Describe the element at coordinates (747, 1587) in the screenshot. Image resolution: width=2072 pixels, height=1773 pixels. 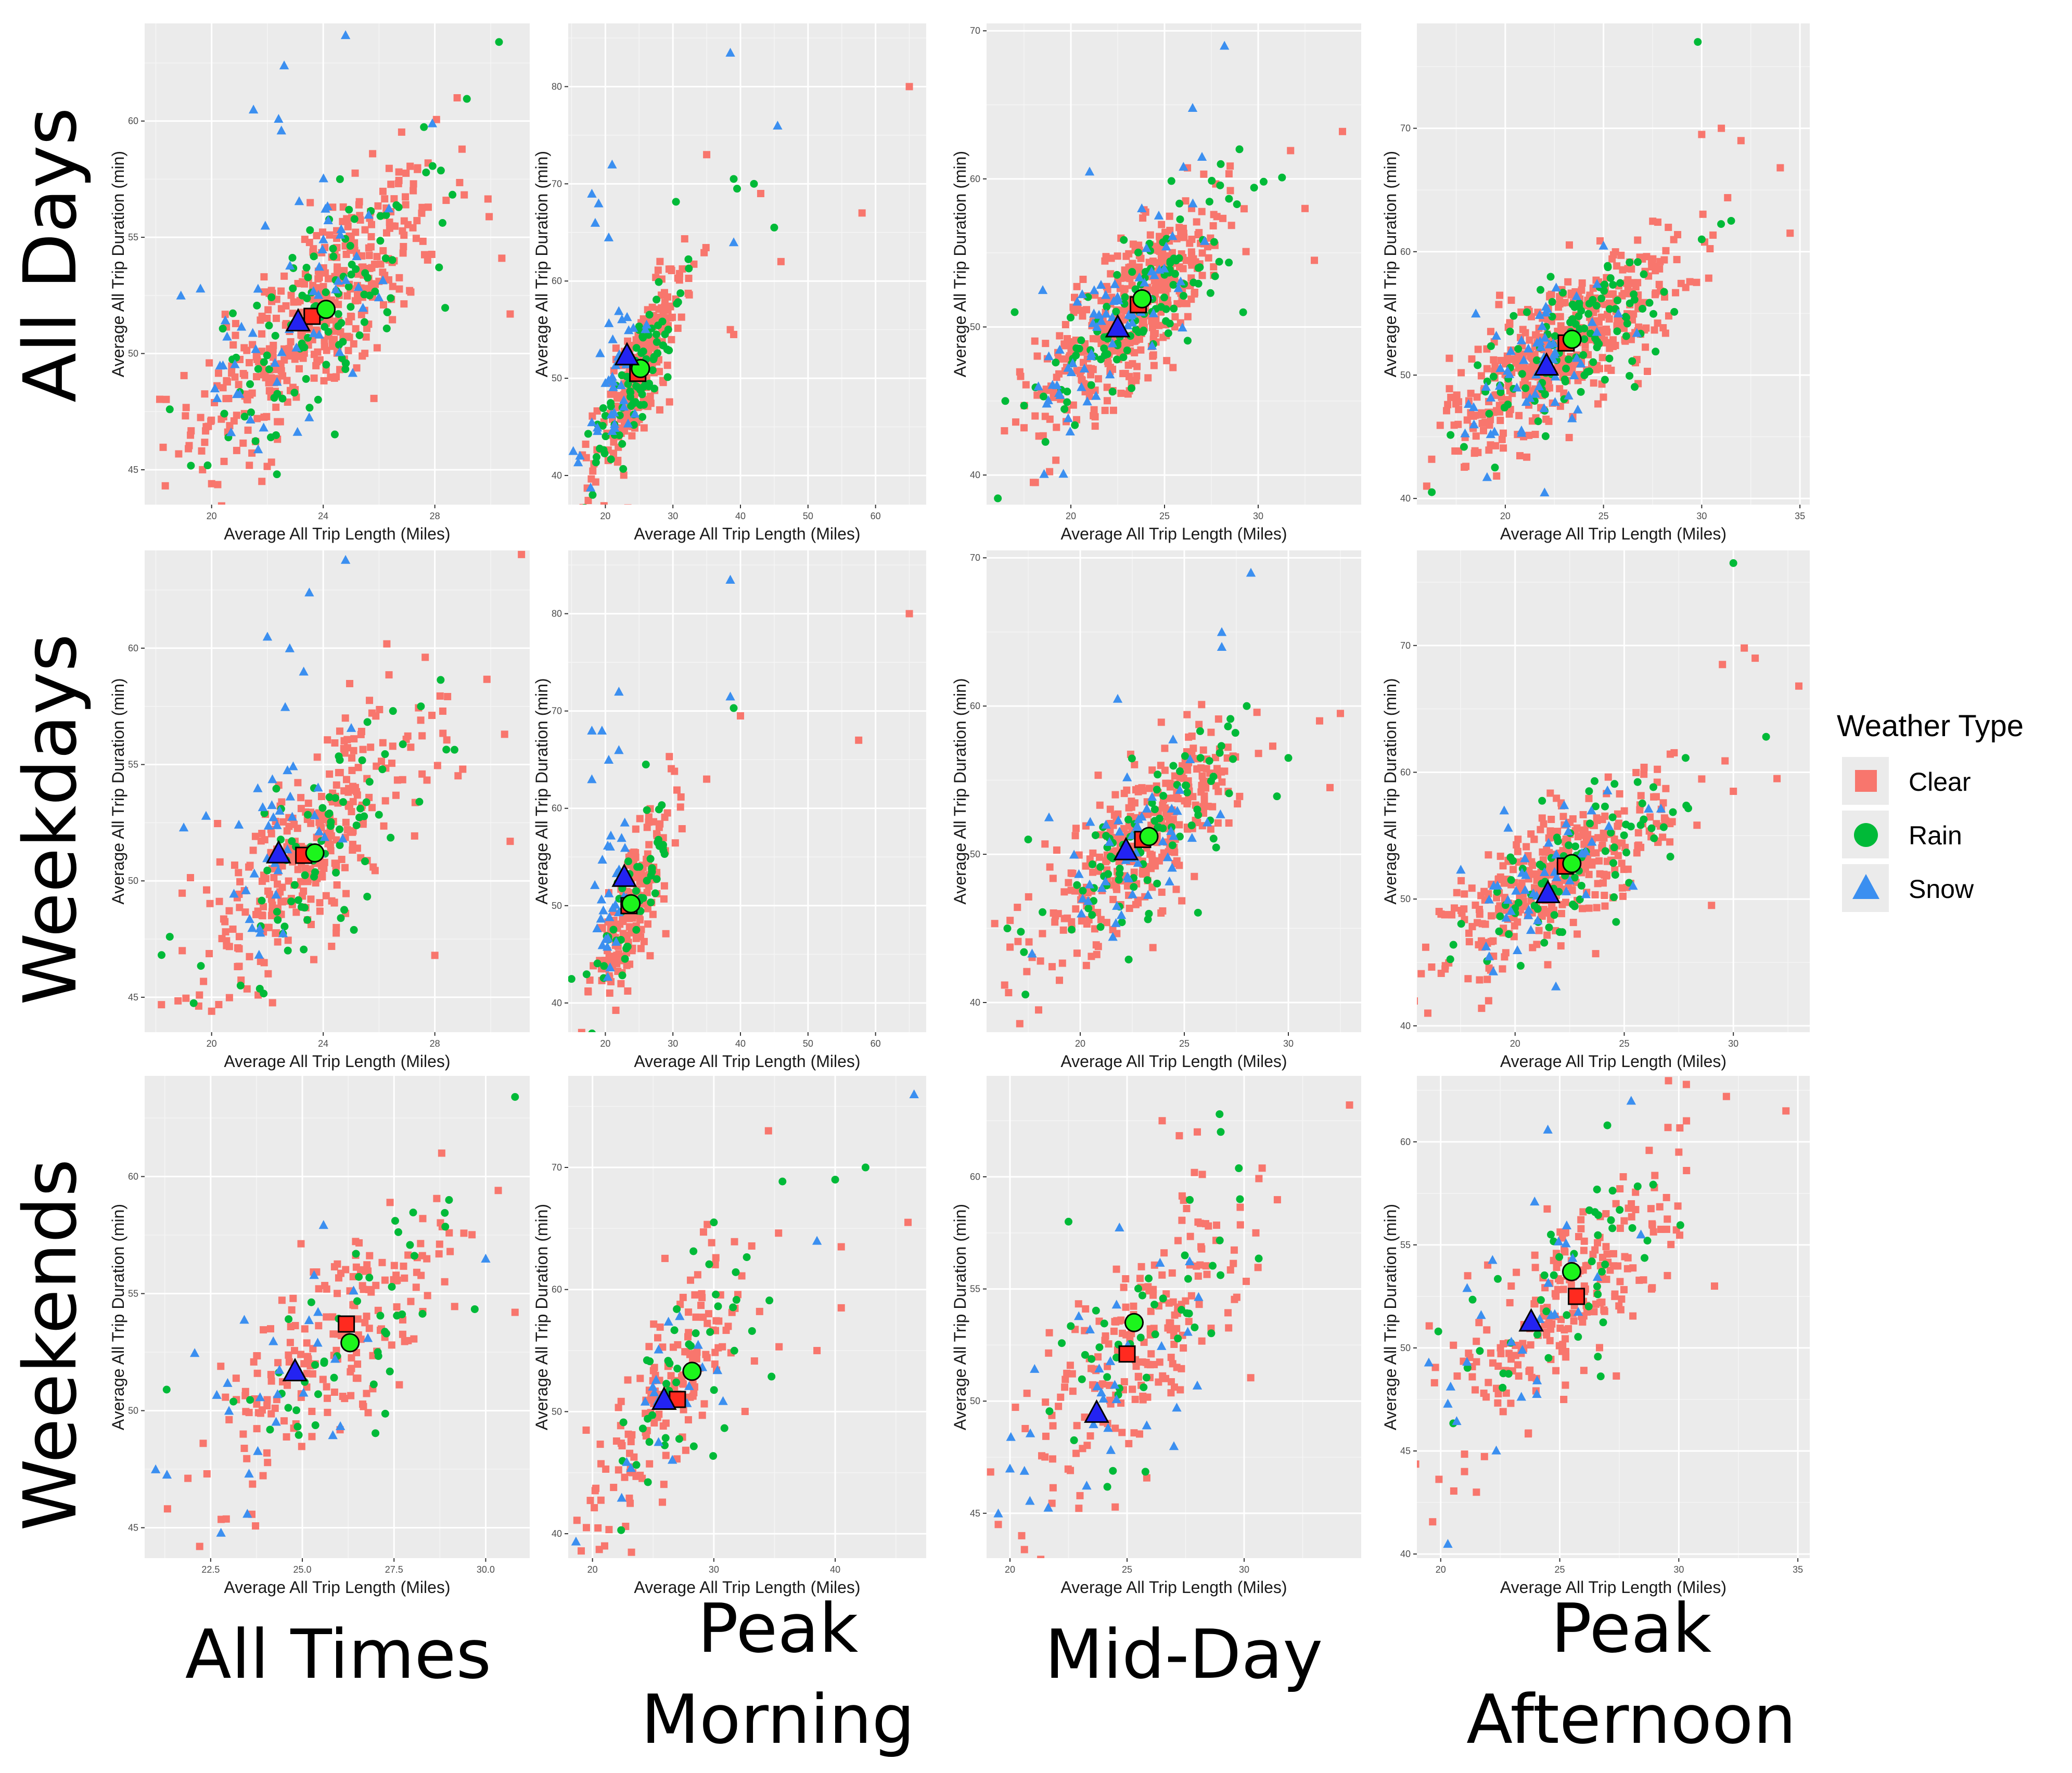
I see `x-axis-title: Average All Trip Length (Miles)` at that location.